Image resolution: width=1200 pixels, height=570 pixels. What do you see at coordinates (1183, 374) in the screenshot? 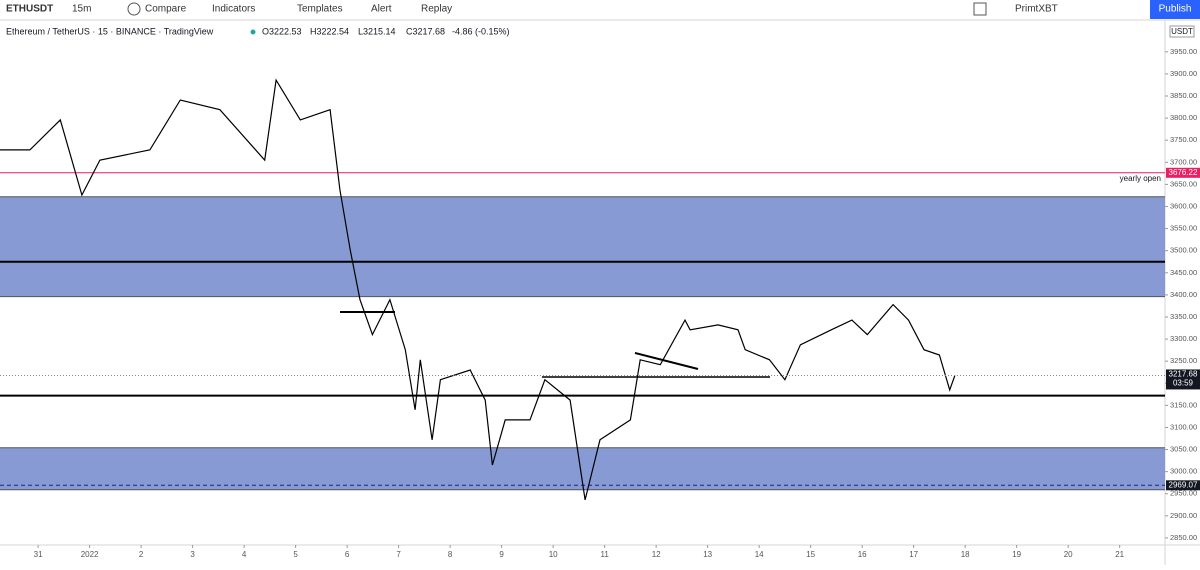
I see `price-badge-label: 3217.68` at bounding box center [1183, 374].